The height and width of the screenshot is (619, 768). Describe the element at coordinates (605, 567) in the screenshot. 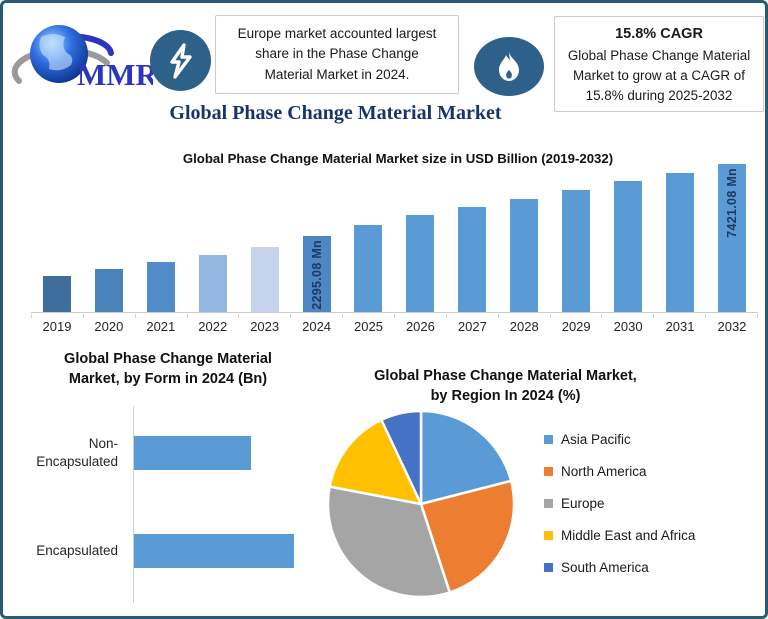

I see `legend-label: South America` at that location.